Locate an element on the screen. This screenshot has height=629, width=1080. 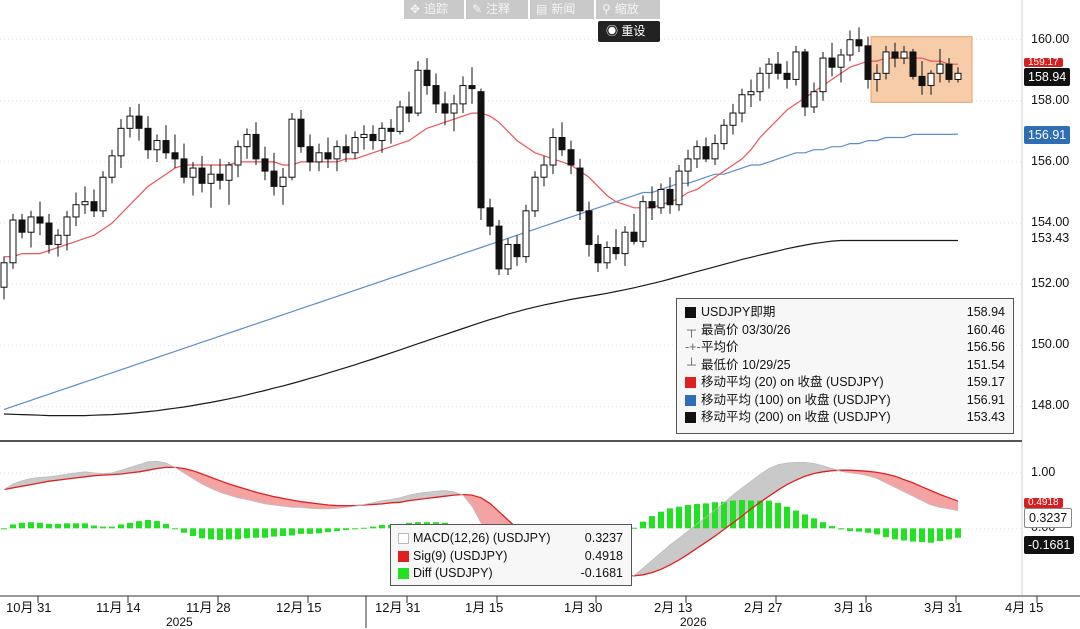
toolbar-news-button: ▤ 新闻 is located at coordinates (562, 9).